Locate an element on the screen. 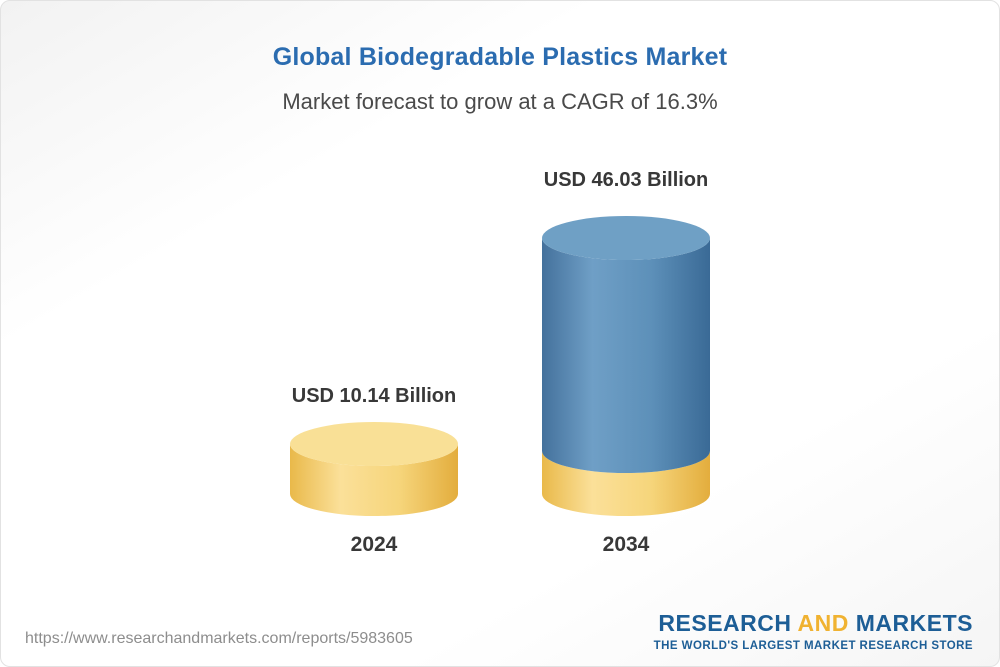 The width and height of the screenshot is (1000, 667). logo-word-research: RESEARCH is located at coordinates (725, 623).